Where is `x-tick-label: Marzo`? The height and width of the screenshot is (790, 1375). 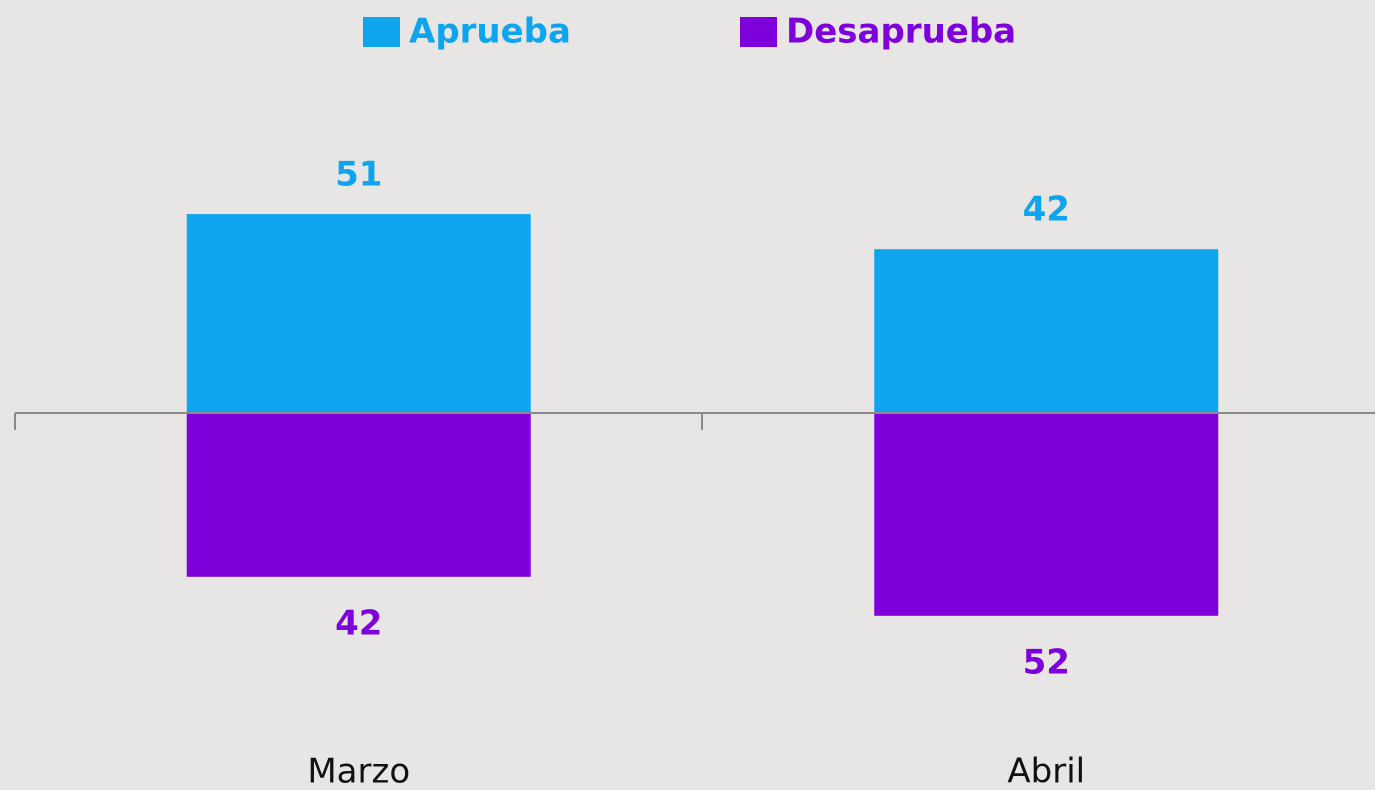
x-tick-label: Marzo is located at coordinates (358, 771).